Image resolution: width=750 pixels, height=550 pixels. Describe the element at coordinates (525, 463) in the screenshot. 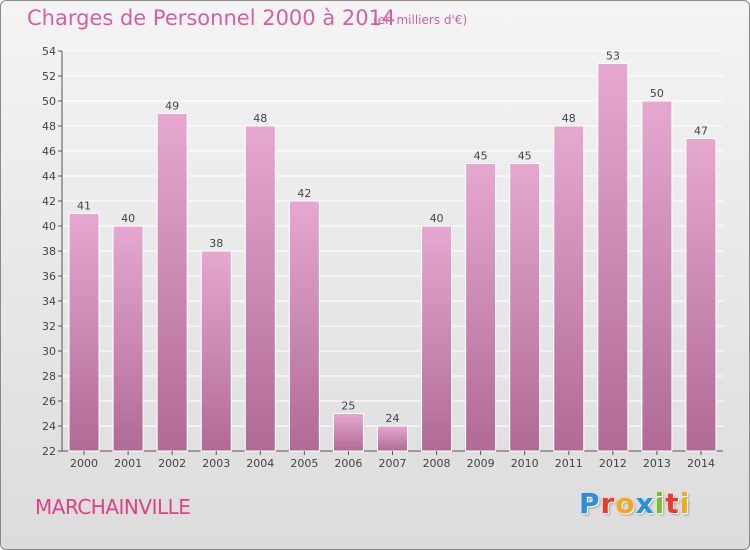

I see `x-tick-label: 2010` at that location.